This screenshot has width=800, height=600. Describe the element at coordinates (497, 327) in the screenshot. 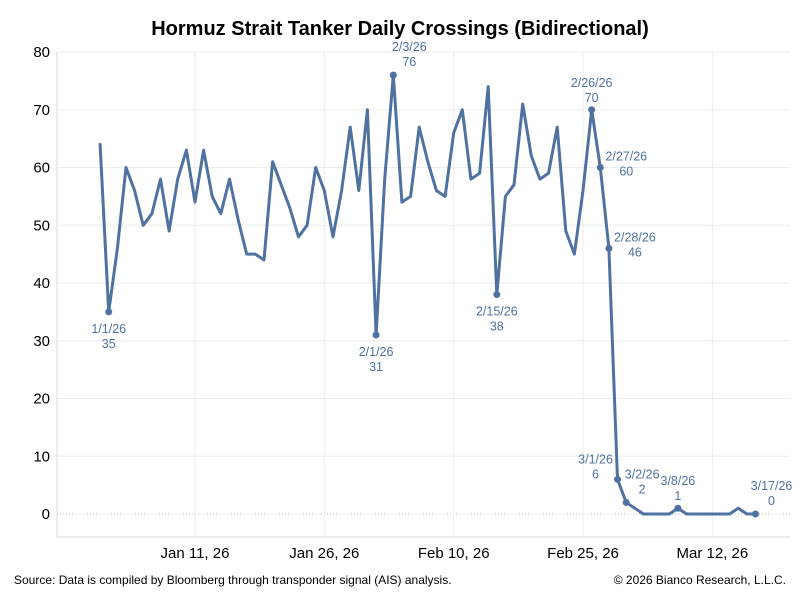

I see `annotation-value-label: 38` at that location.